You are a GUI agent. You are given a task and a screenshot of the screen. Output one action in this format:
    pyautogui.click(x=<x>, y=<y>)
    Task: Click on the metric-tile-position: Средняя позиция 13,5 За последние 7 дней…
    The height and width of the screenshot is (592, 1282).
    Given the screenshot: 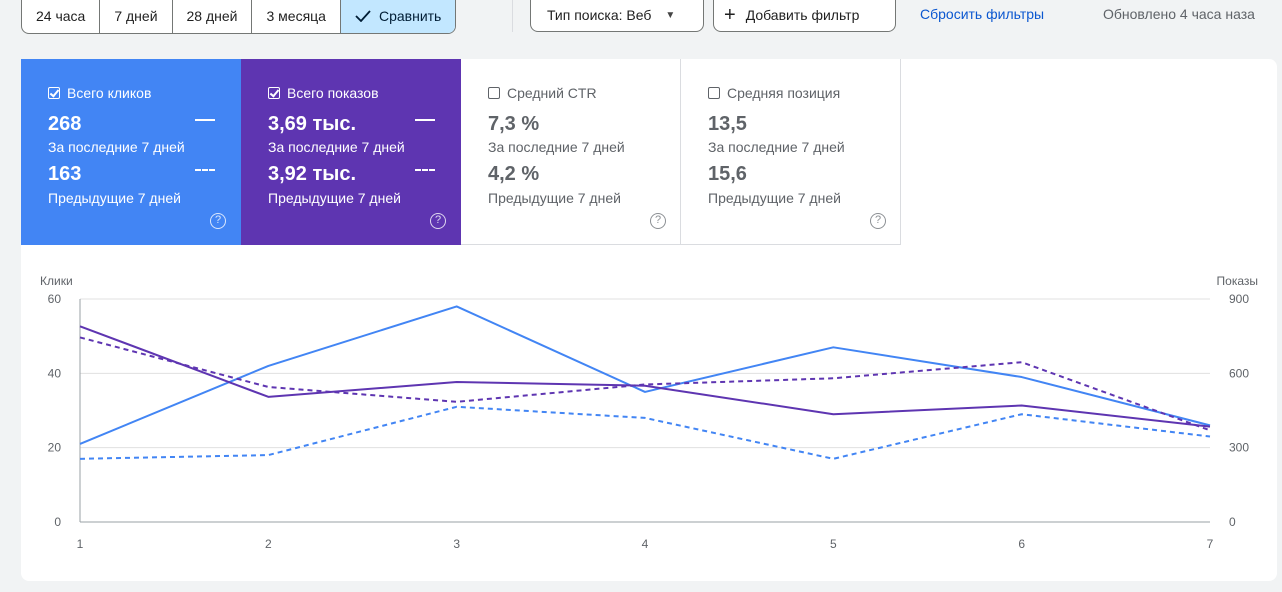 What is the action you would take?
    pyautogui.click(x=791, y=152)
    